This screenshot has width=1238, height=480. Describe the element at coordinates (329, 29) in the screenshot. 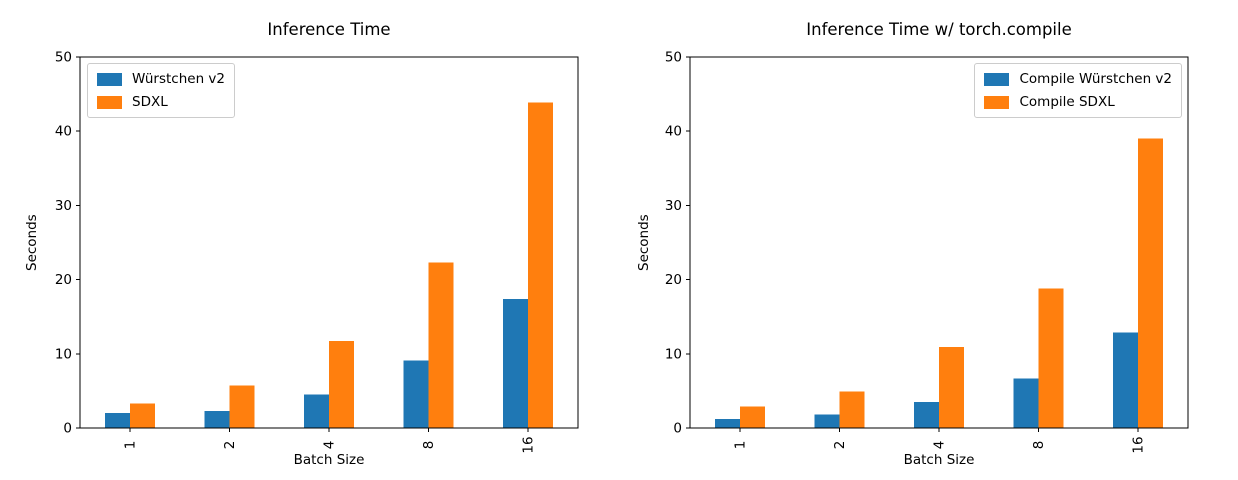

I see `chart-title: Inference Time` at that location.